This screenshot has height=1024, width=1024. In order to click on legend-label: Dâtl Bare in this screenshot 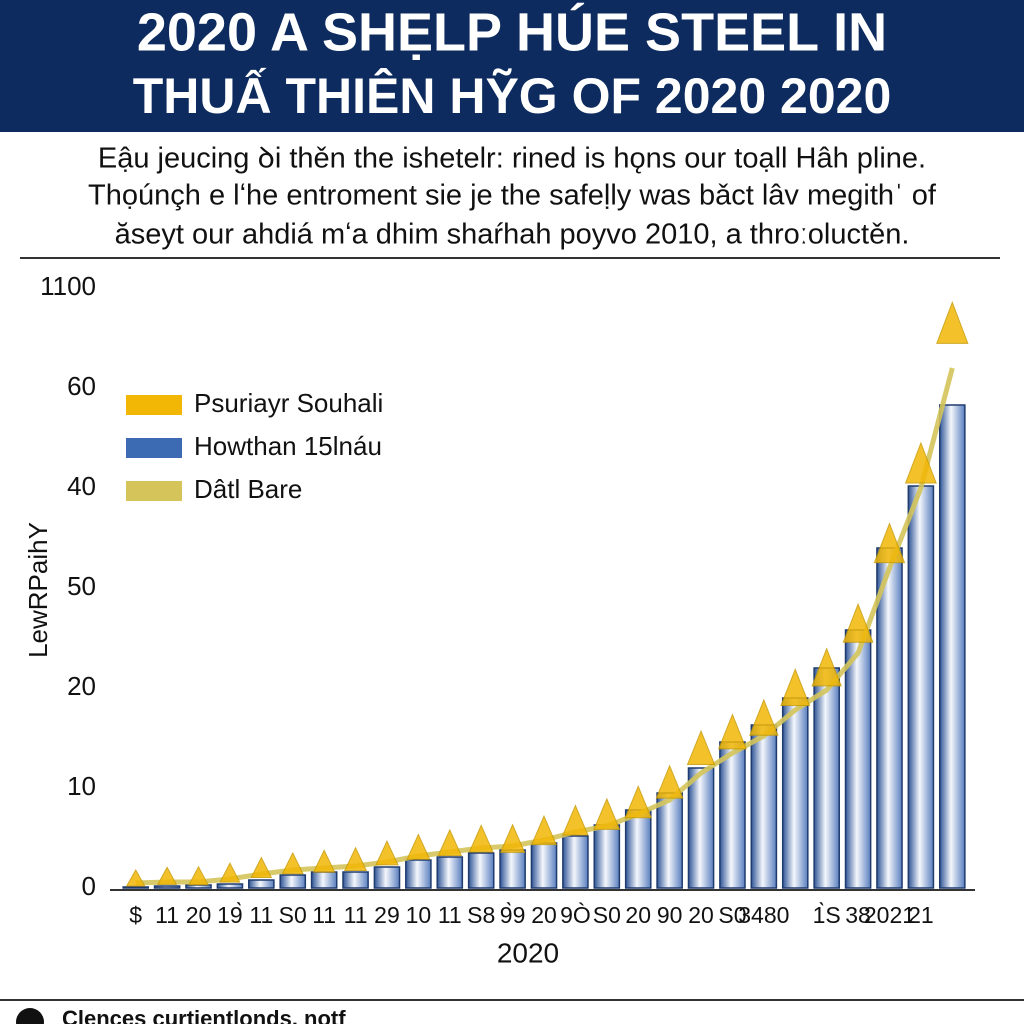, I will do `click(248, 489)`.